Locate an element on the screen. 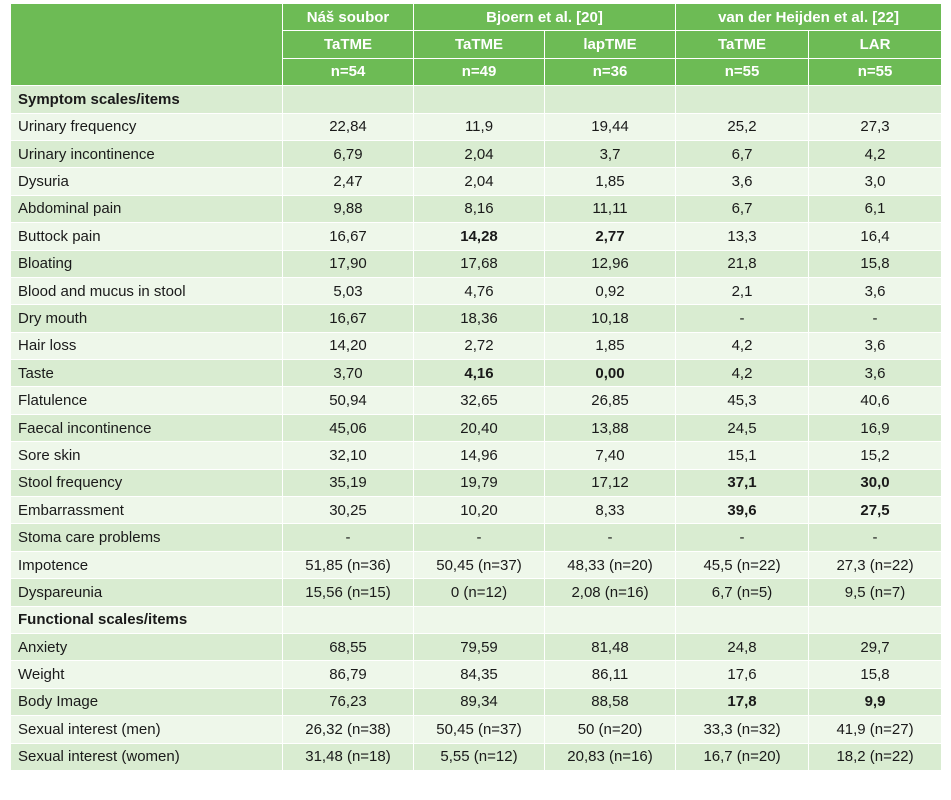 Image resolution: width=951 pixels, height=800 pixels. value-cell: 3,70 is located at coordinates (348, 373).